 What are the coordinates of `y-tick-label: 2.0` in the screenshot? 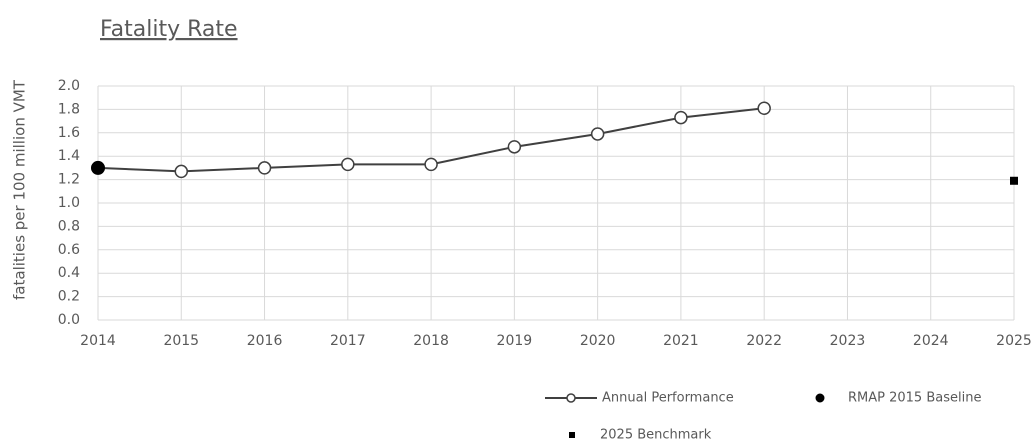 It's located at (69, 86).